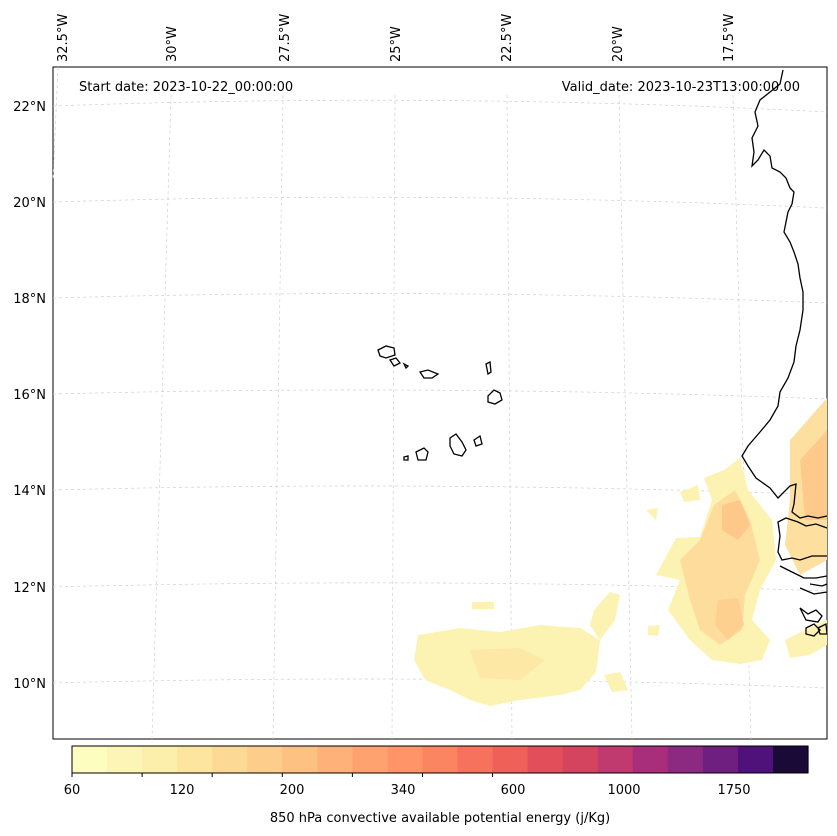 This screenshot has height=836, width=837. Describe the element at coordinates (186, 87) in the screenshot. I see `start-date-label: Start date: 2023-10-22_00:00:00` at that location.